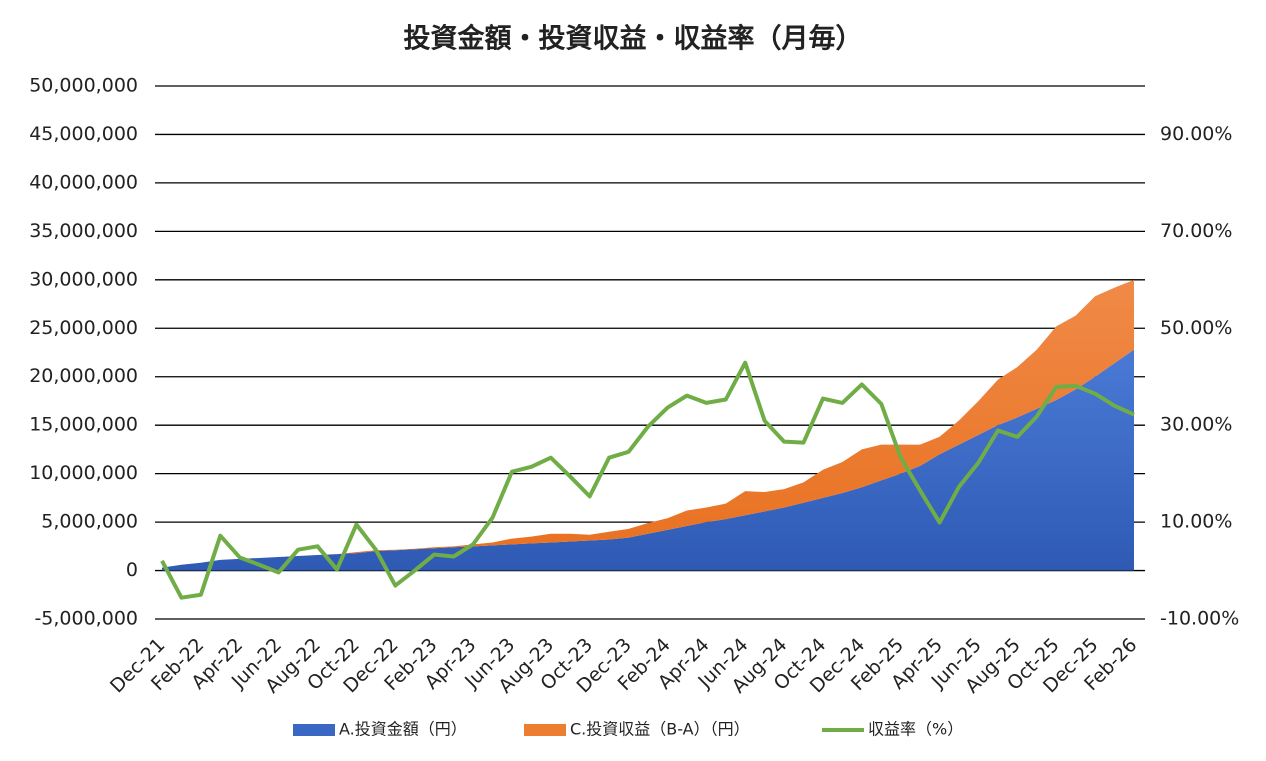  What do you see at coordinates (83, 134) in the screenshot?
I see `y-tick-label: 45,000,000` at bounding box center [83, 134].